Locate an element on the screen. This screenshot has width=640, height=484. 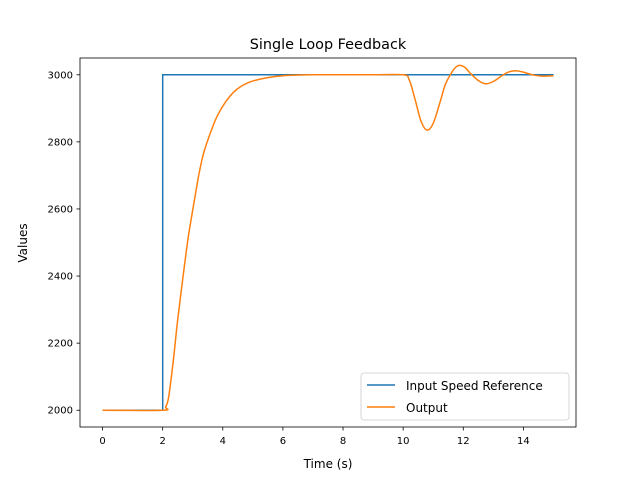
x-tick-label: 4 is located at coordinates (223, 441).